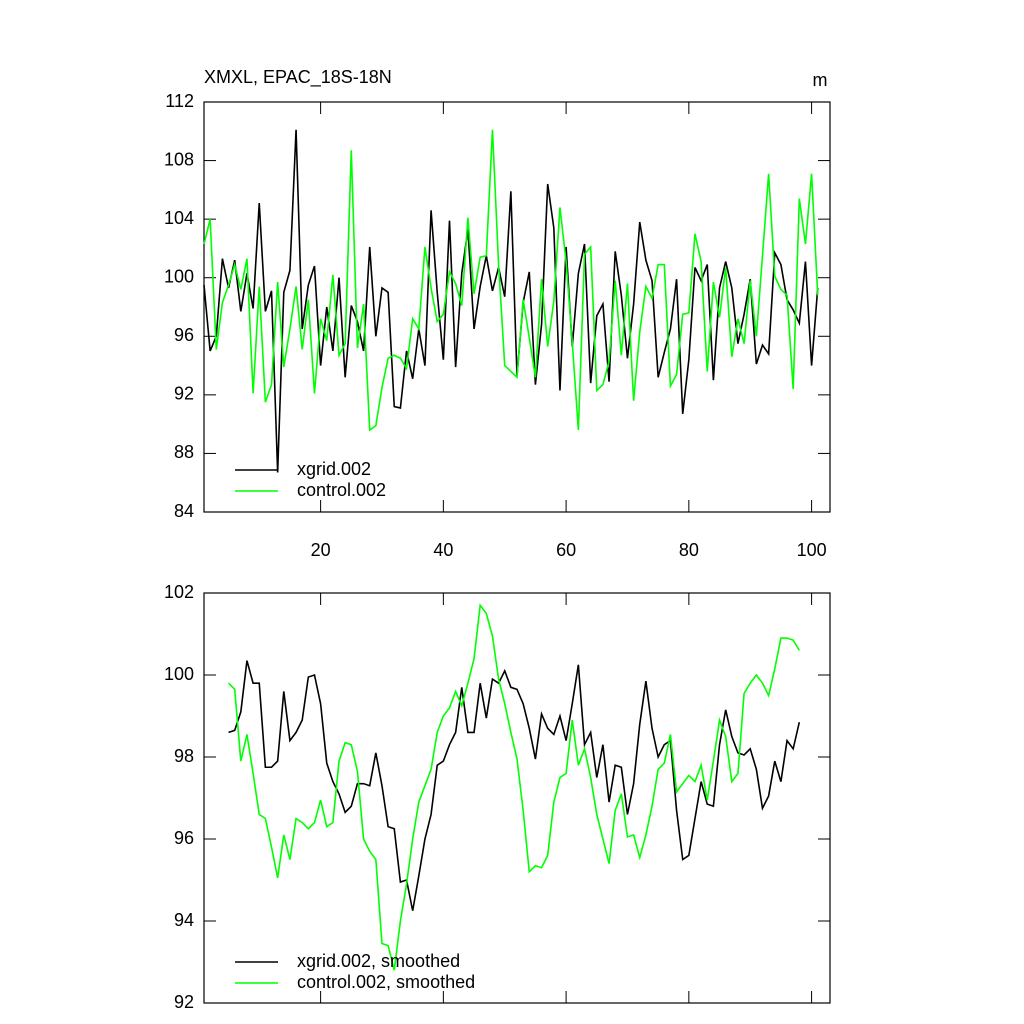 The image size is (1024, 1024). I want to click on x-tick-label: 60, so click(566, 550).